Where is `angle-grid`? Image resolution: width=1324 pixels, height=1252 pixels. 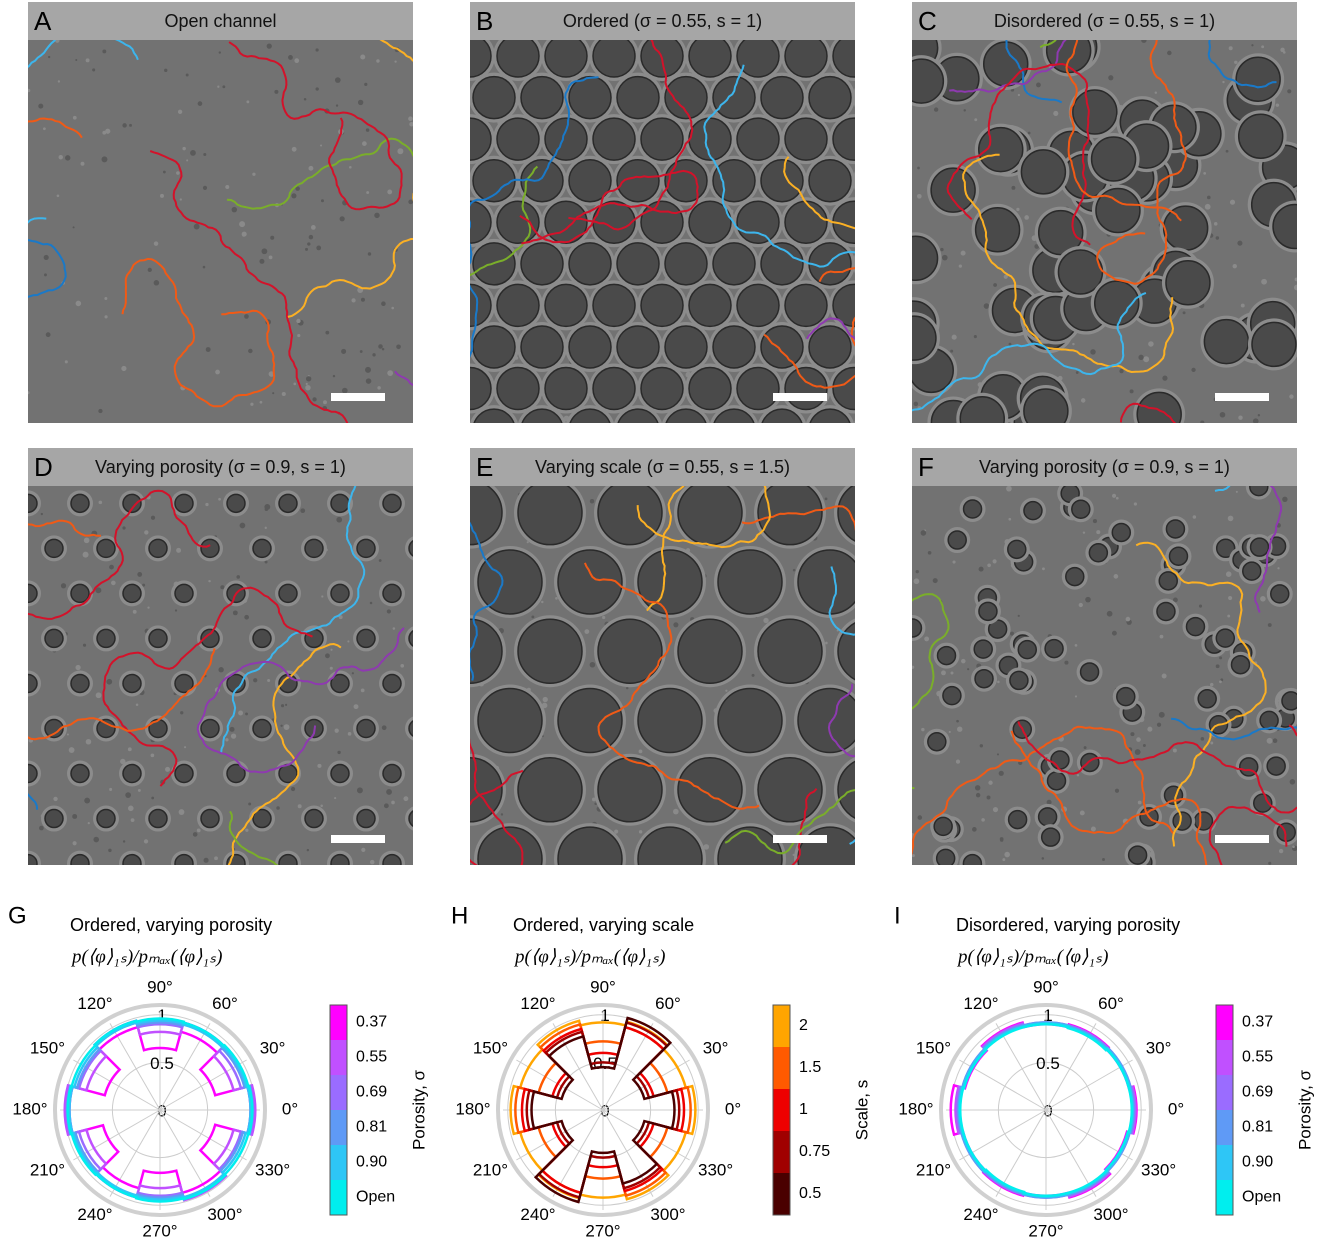 angle-grid is located at coordinates (135, 1067).